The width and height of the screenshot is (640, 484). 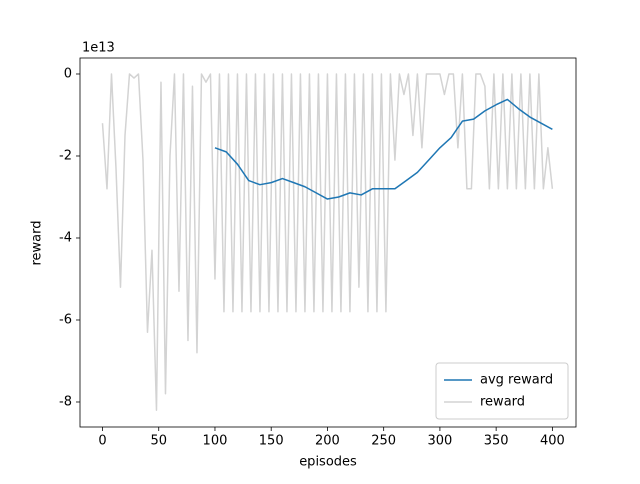 What do you see at coordinates (98, 48) in the screenshot?
I see `y-offset-text: 1e13` at bounding box center [98, 48].